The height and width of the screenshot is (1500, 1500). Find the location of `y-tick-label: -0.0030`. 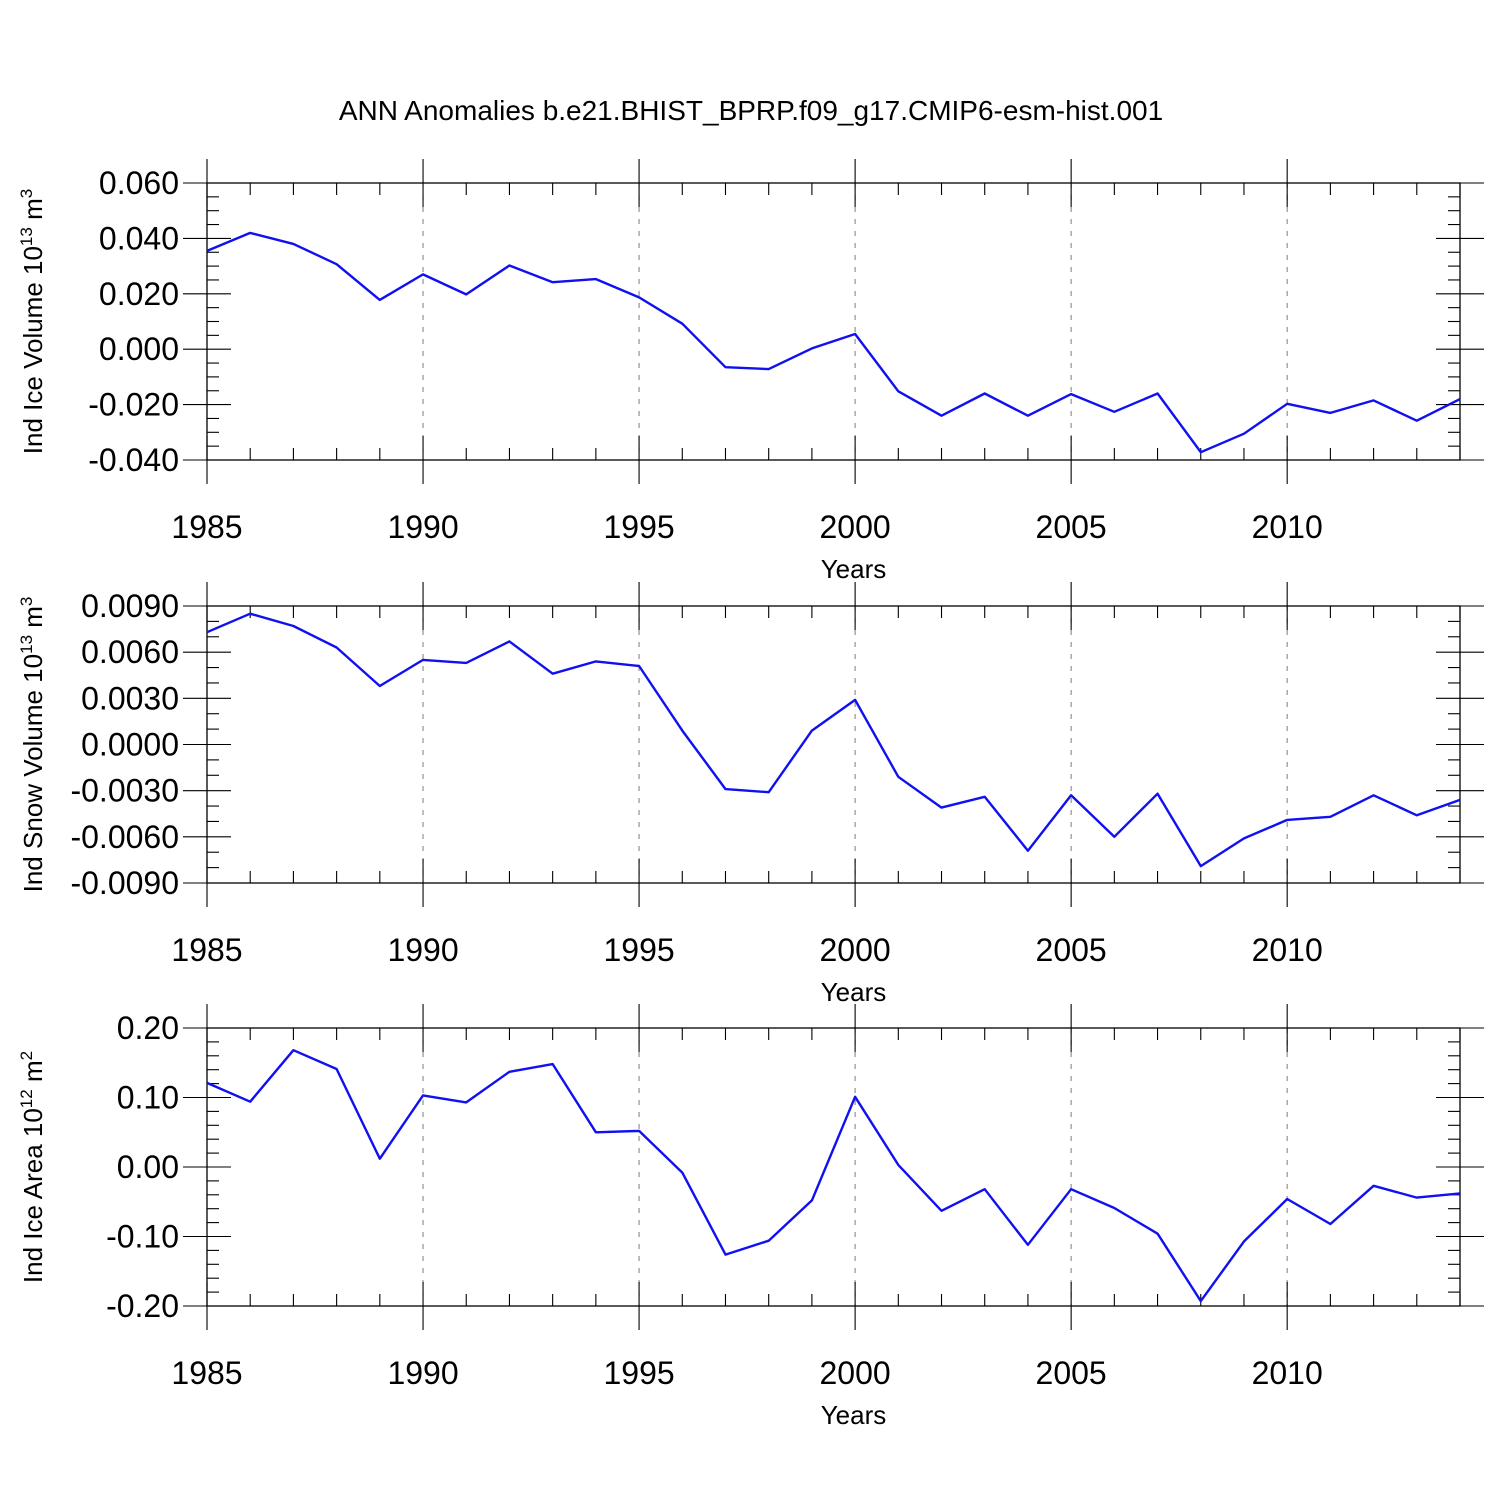

y-tick-label: -0.0030 is located at coordinates (124, 791).